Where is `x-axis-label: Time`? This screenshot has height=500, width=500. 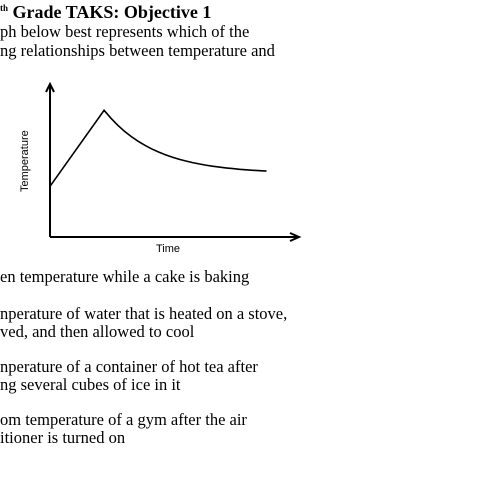
x-axis-label: Time is located at coordinates (168, 249).